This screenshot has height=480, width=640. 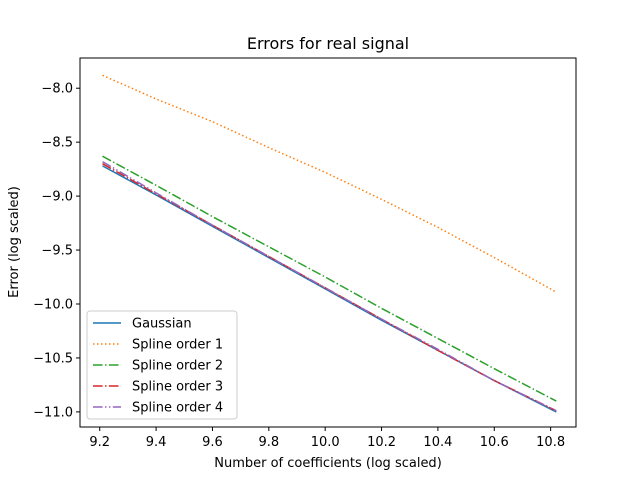 I want to click on x-axis-label: Number of coefficients (log scaled), so click(x=328, y=463).